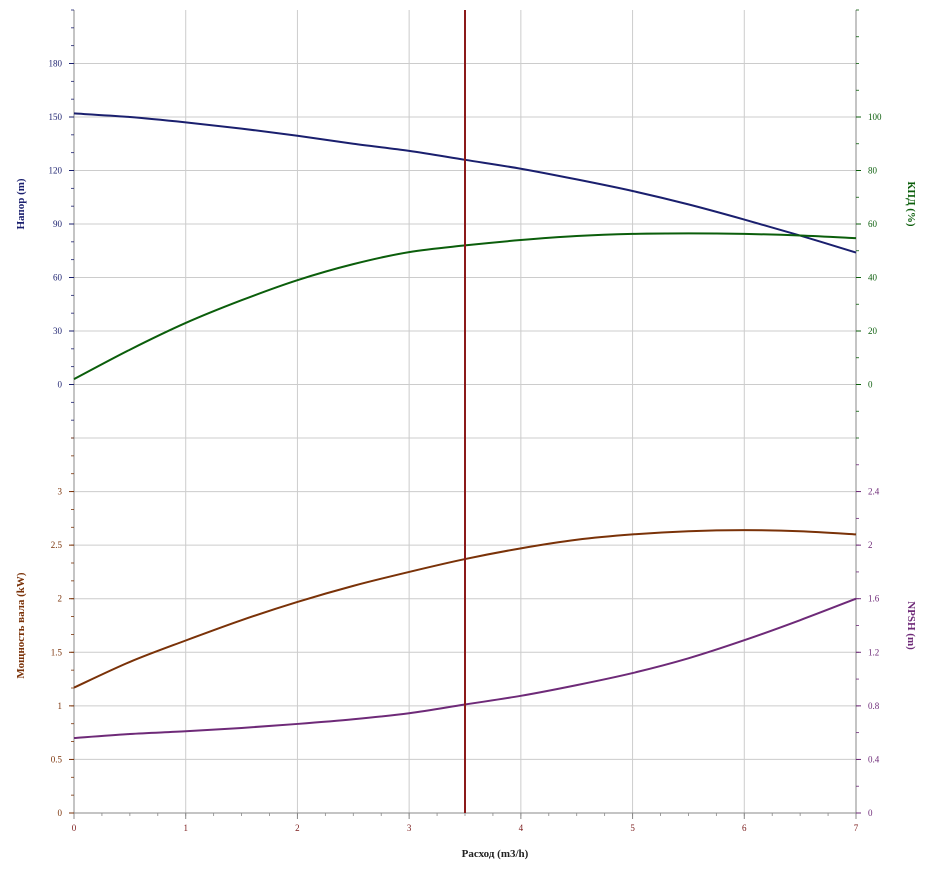  What do you see at coordinates (874, 599) in the screenshot?
I see `y-right-tick-label: 1.6` at bounding box center [874, 599].